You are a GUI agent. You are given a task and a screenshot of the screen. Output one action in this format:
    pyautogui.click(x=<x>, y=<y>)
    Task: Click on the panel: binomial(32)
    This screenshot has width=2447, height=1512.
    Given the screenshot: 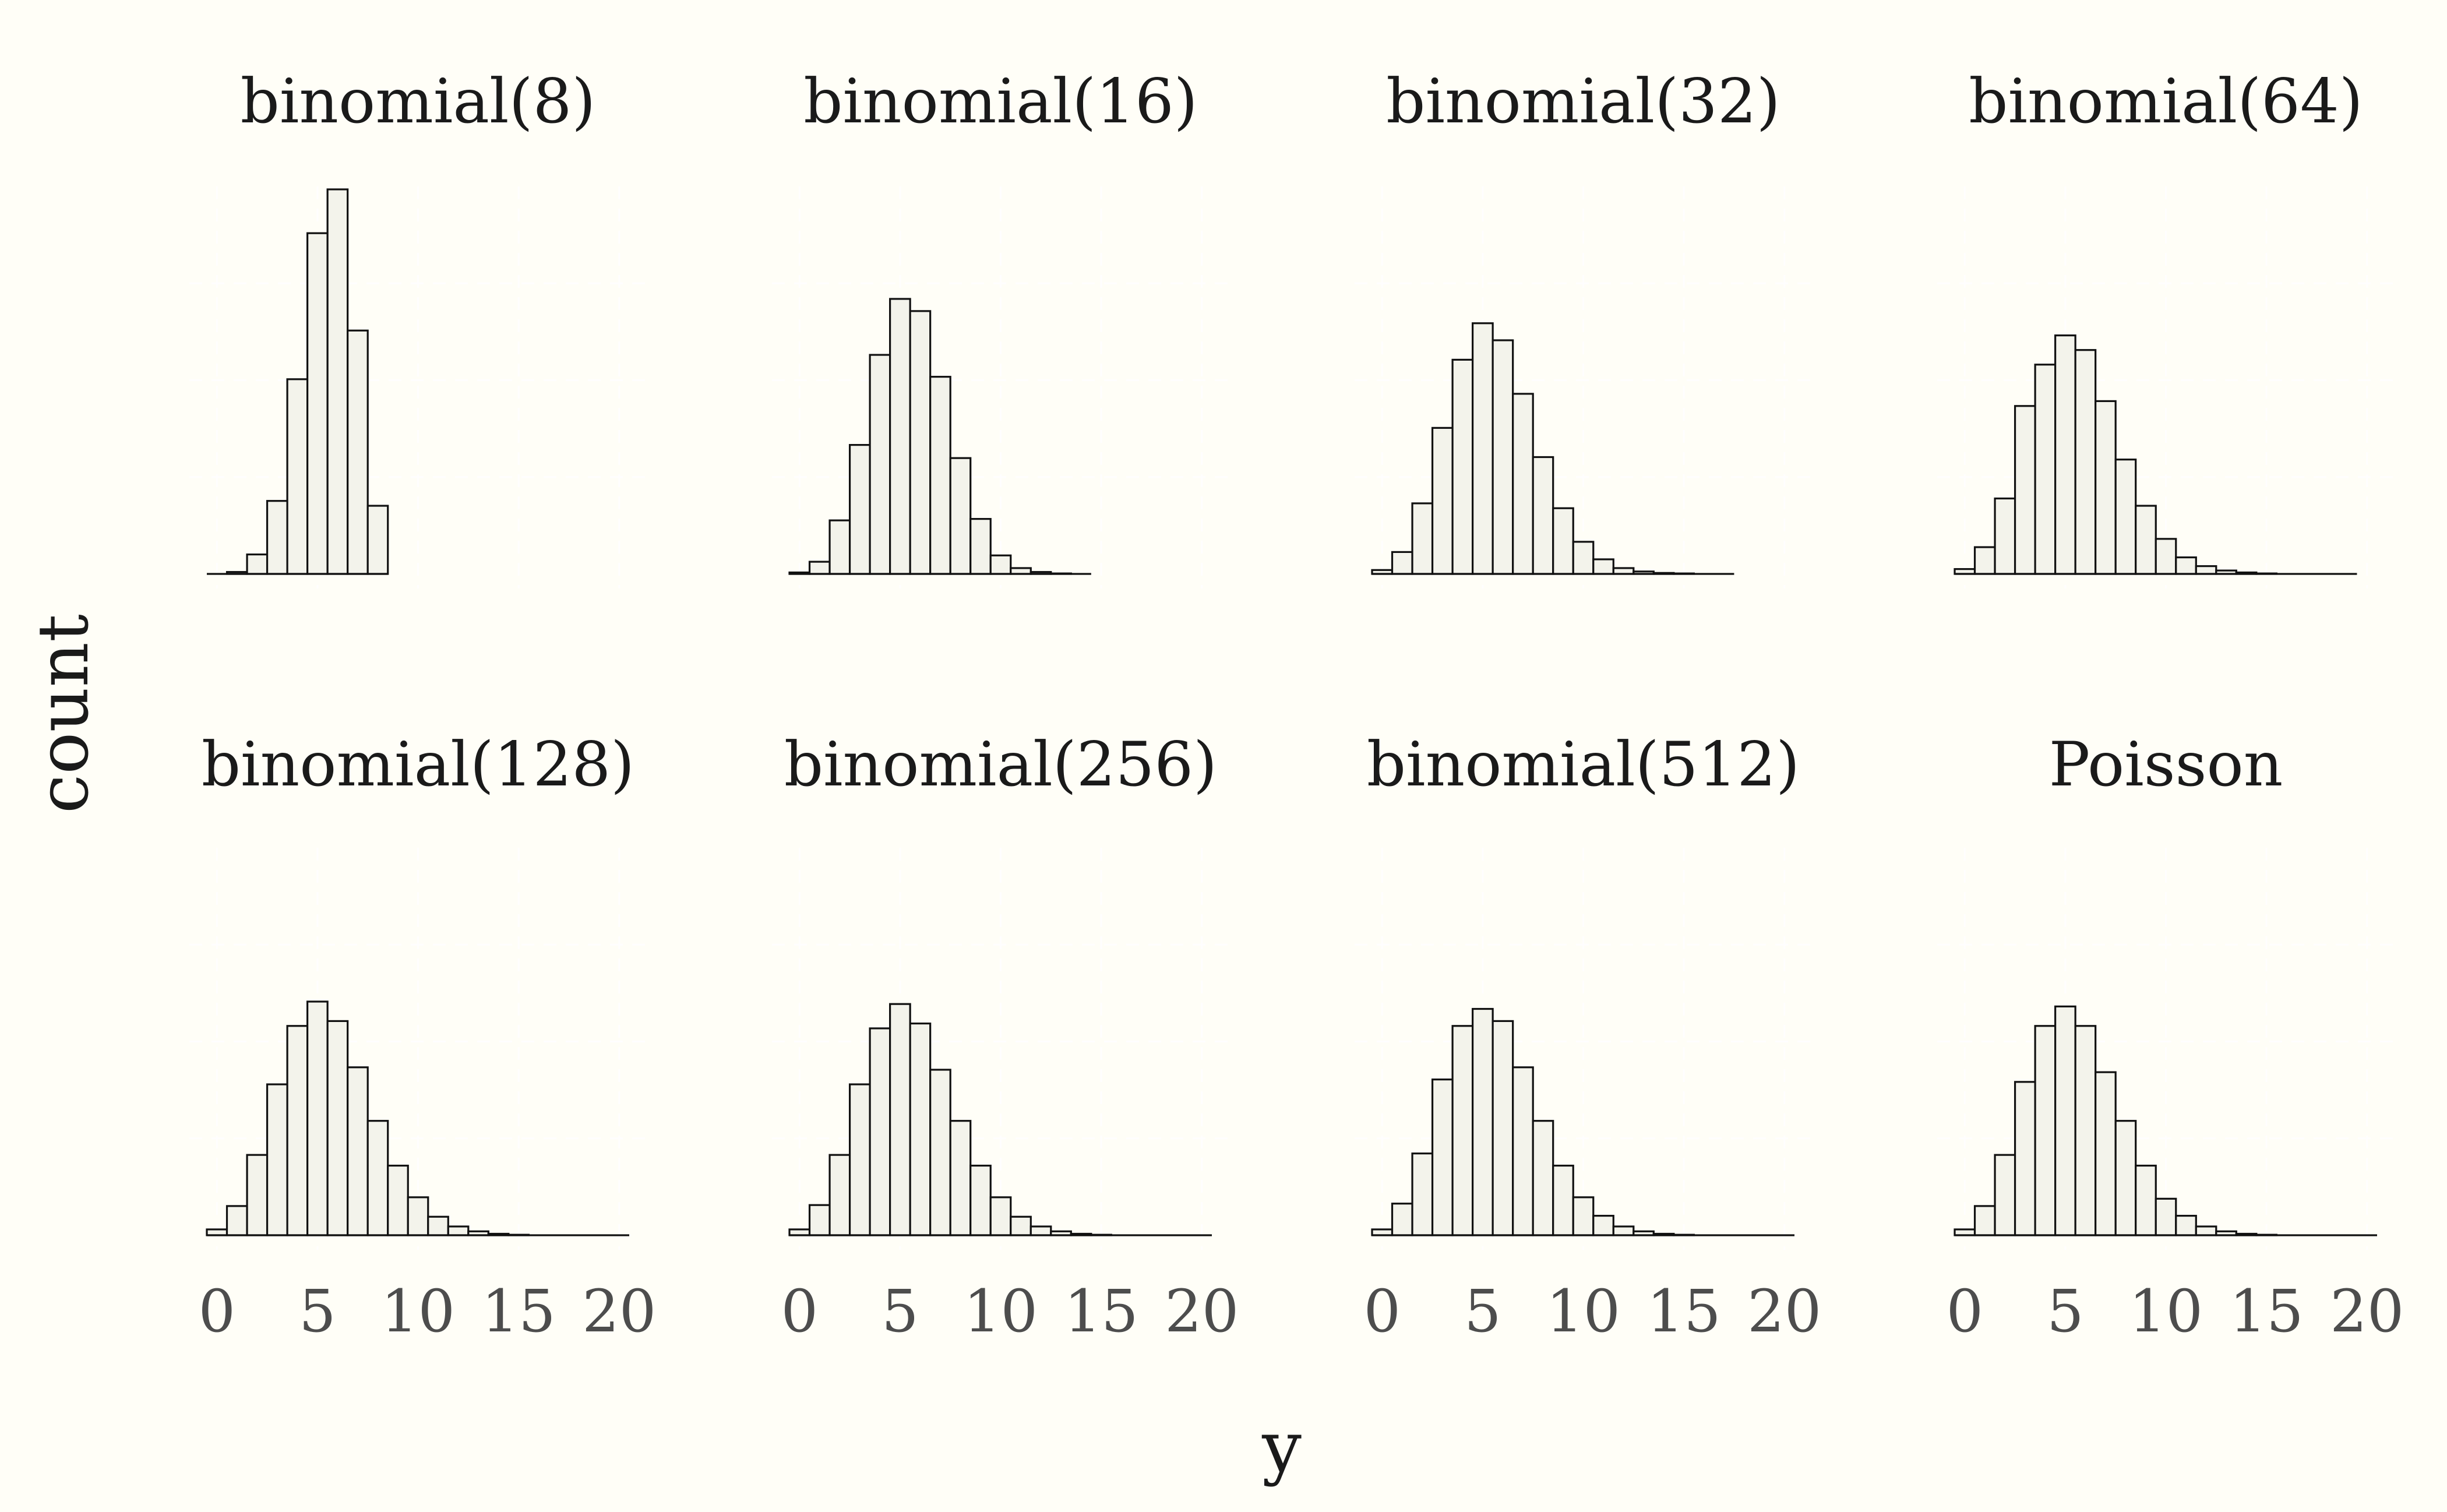 What is the action you would take?
    pyautogui.click(x=1583, y=327)
    